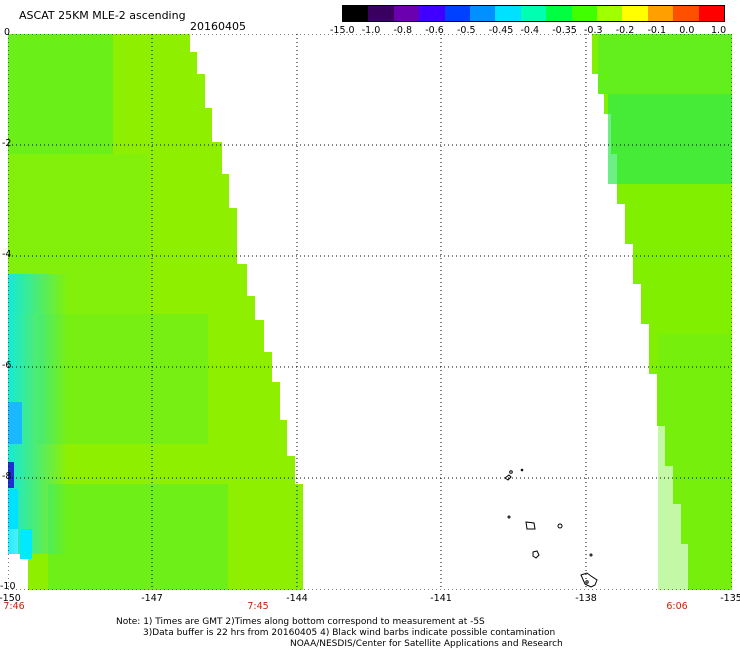 This screenshot has height=650, width=740. I want to click on lon-label-4: -138, so click(586, 598).